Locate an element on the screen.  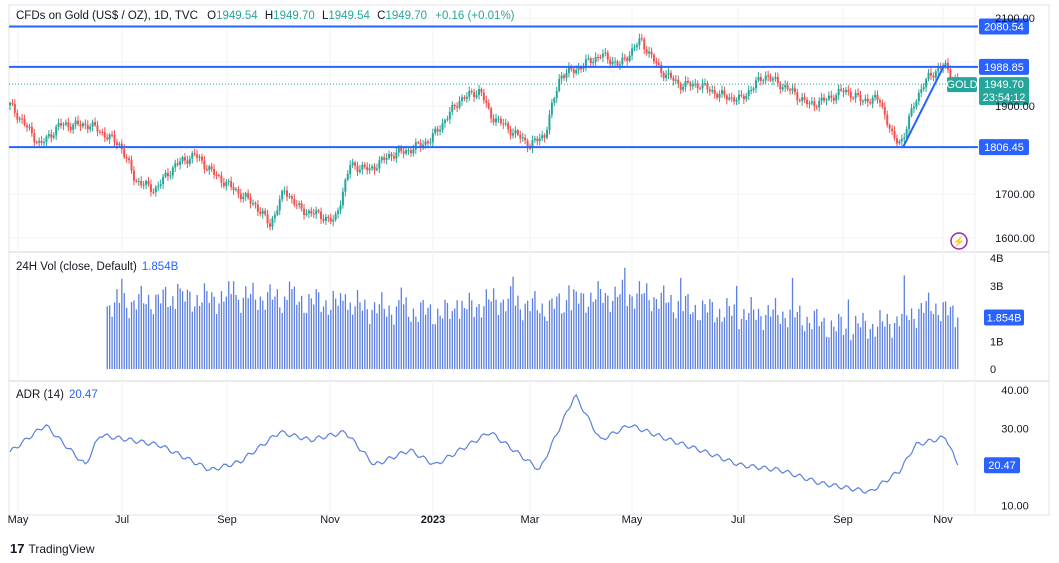
volume-legend-value: 1.854B is located at coordinates (160, 267).